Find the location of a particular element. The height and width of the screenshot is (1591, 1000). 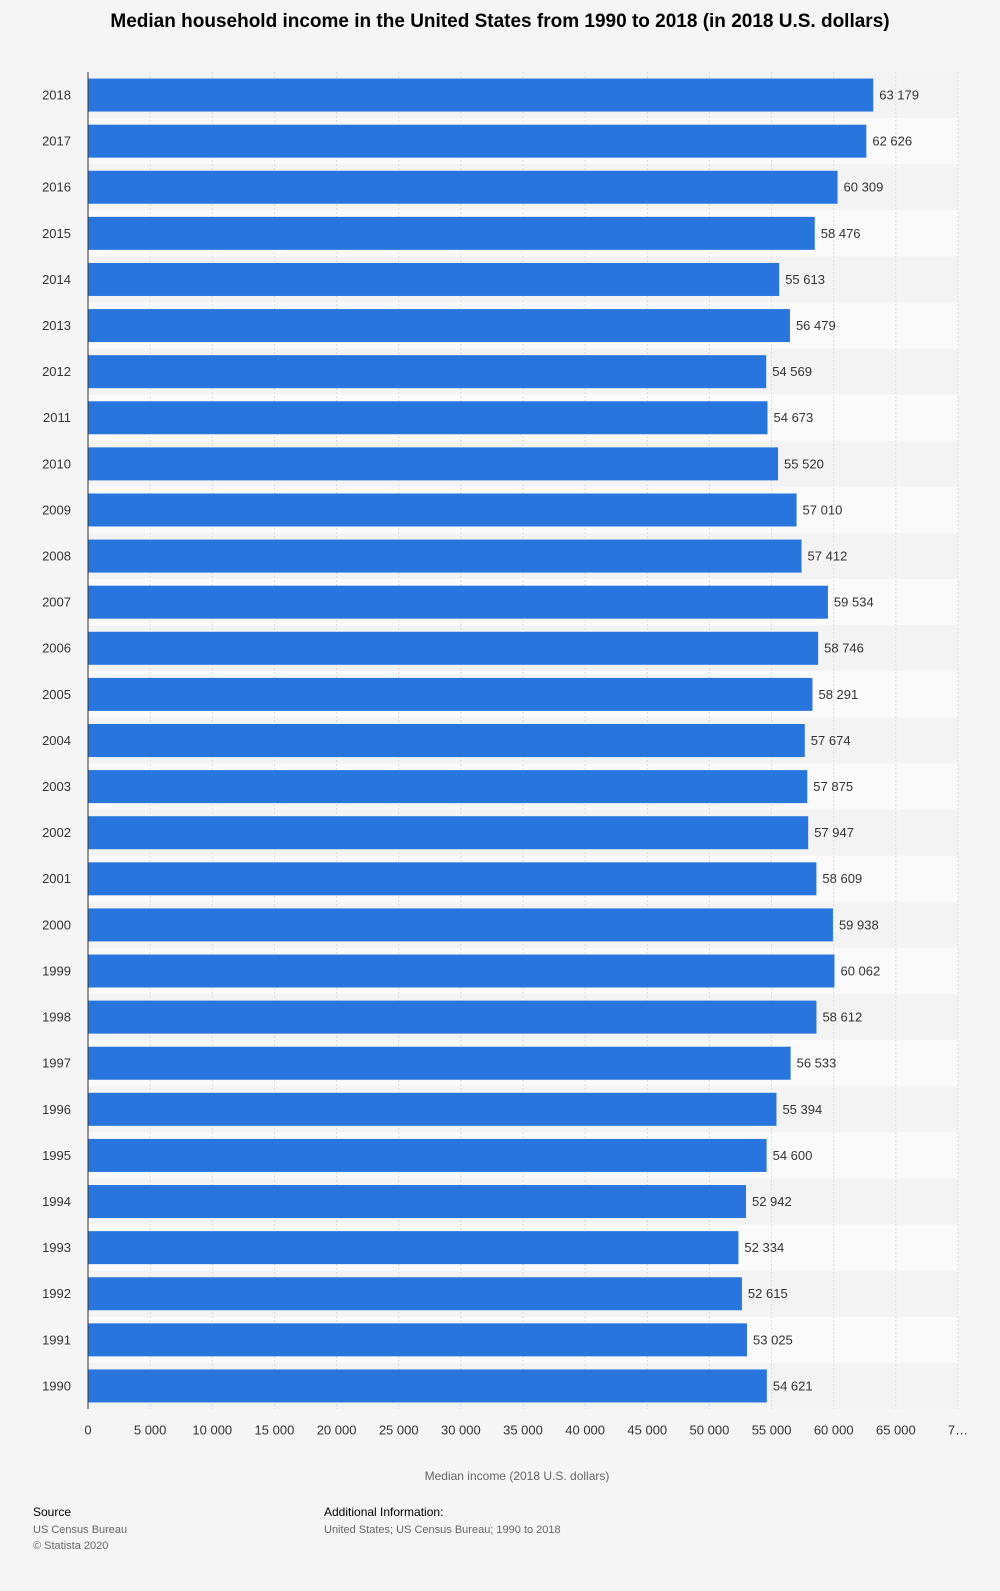

source-line: US Census Bureau is located at coordinates (80, 1530).